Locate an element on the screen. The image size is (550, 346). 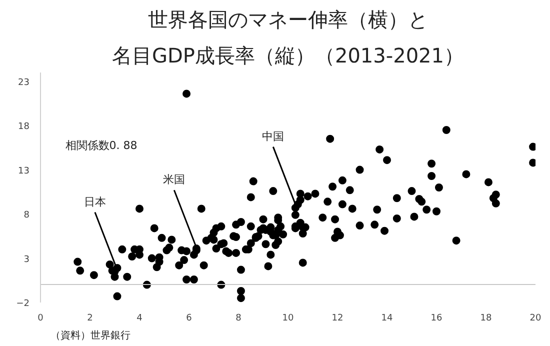
y-tick-label: −2 is located at coordinates (23, 304).